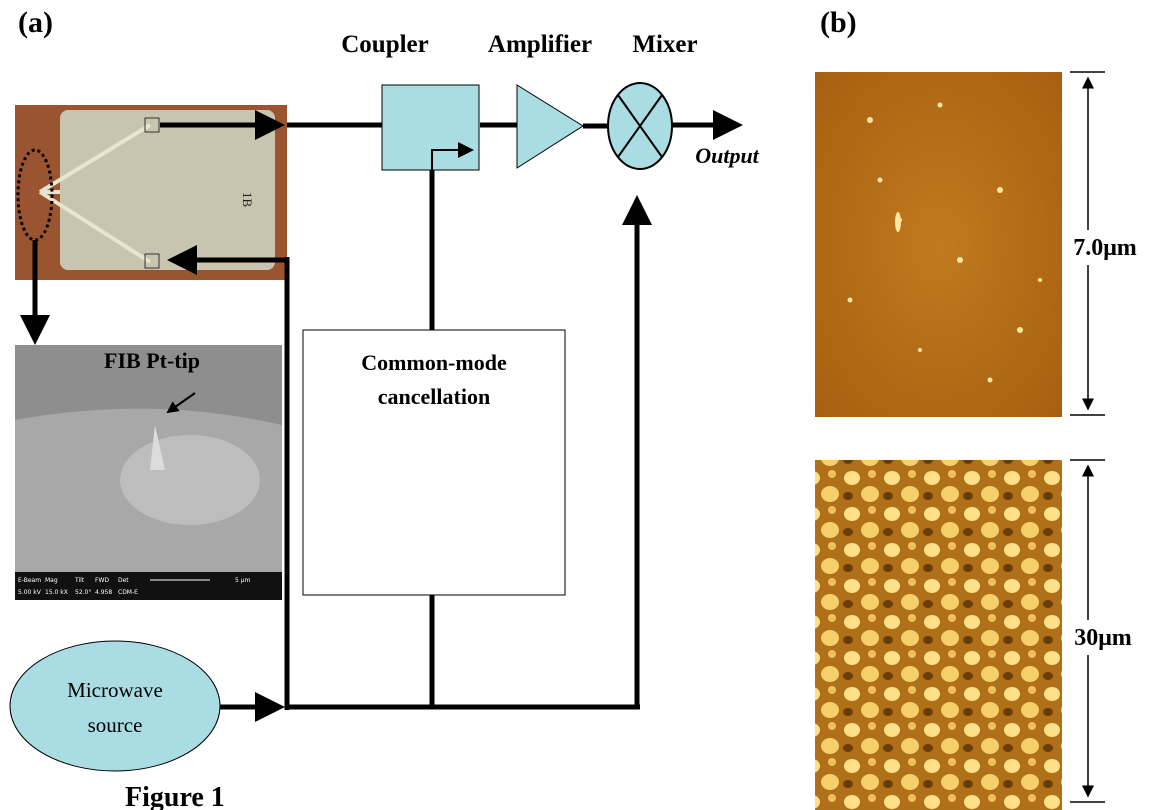 The height and width of the screenshot is (810, 1159). What do you see at coordinates (103, 592) in the screenshot?
I see `sem-info-text: 4.958` at bounding box center [103, 592].